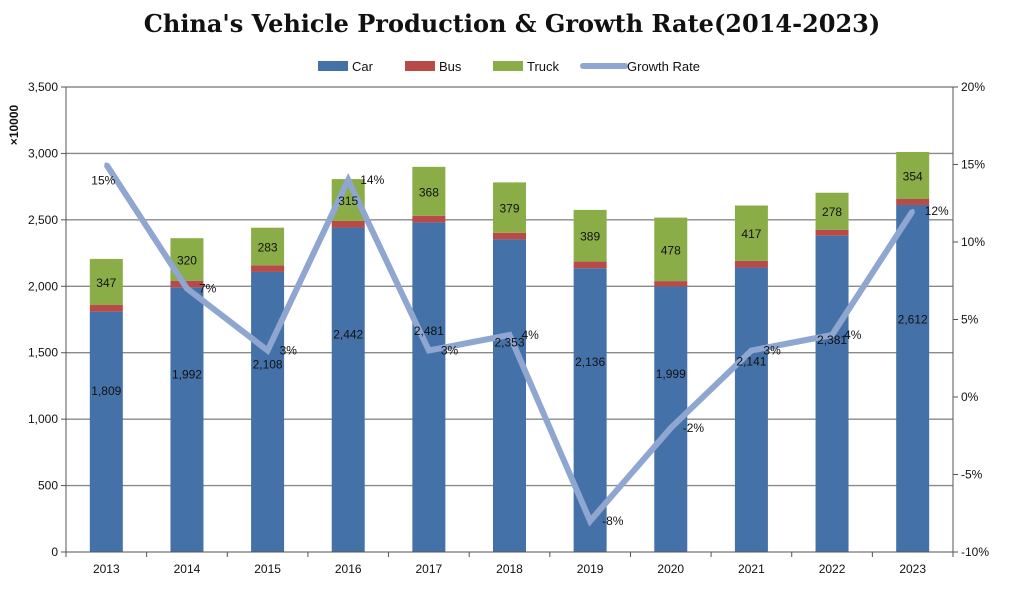  What do you see at coordinates (333, 66) in the screenshot?
I see `legend-swatch-car` at bounding box center [333, 66].